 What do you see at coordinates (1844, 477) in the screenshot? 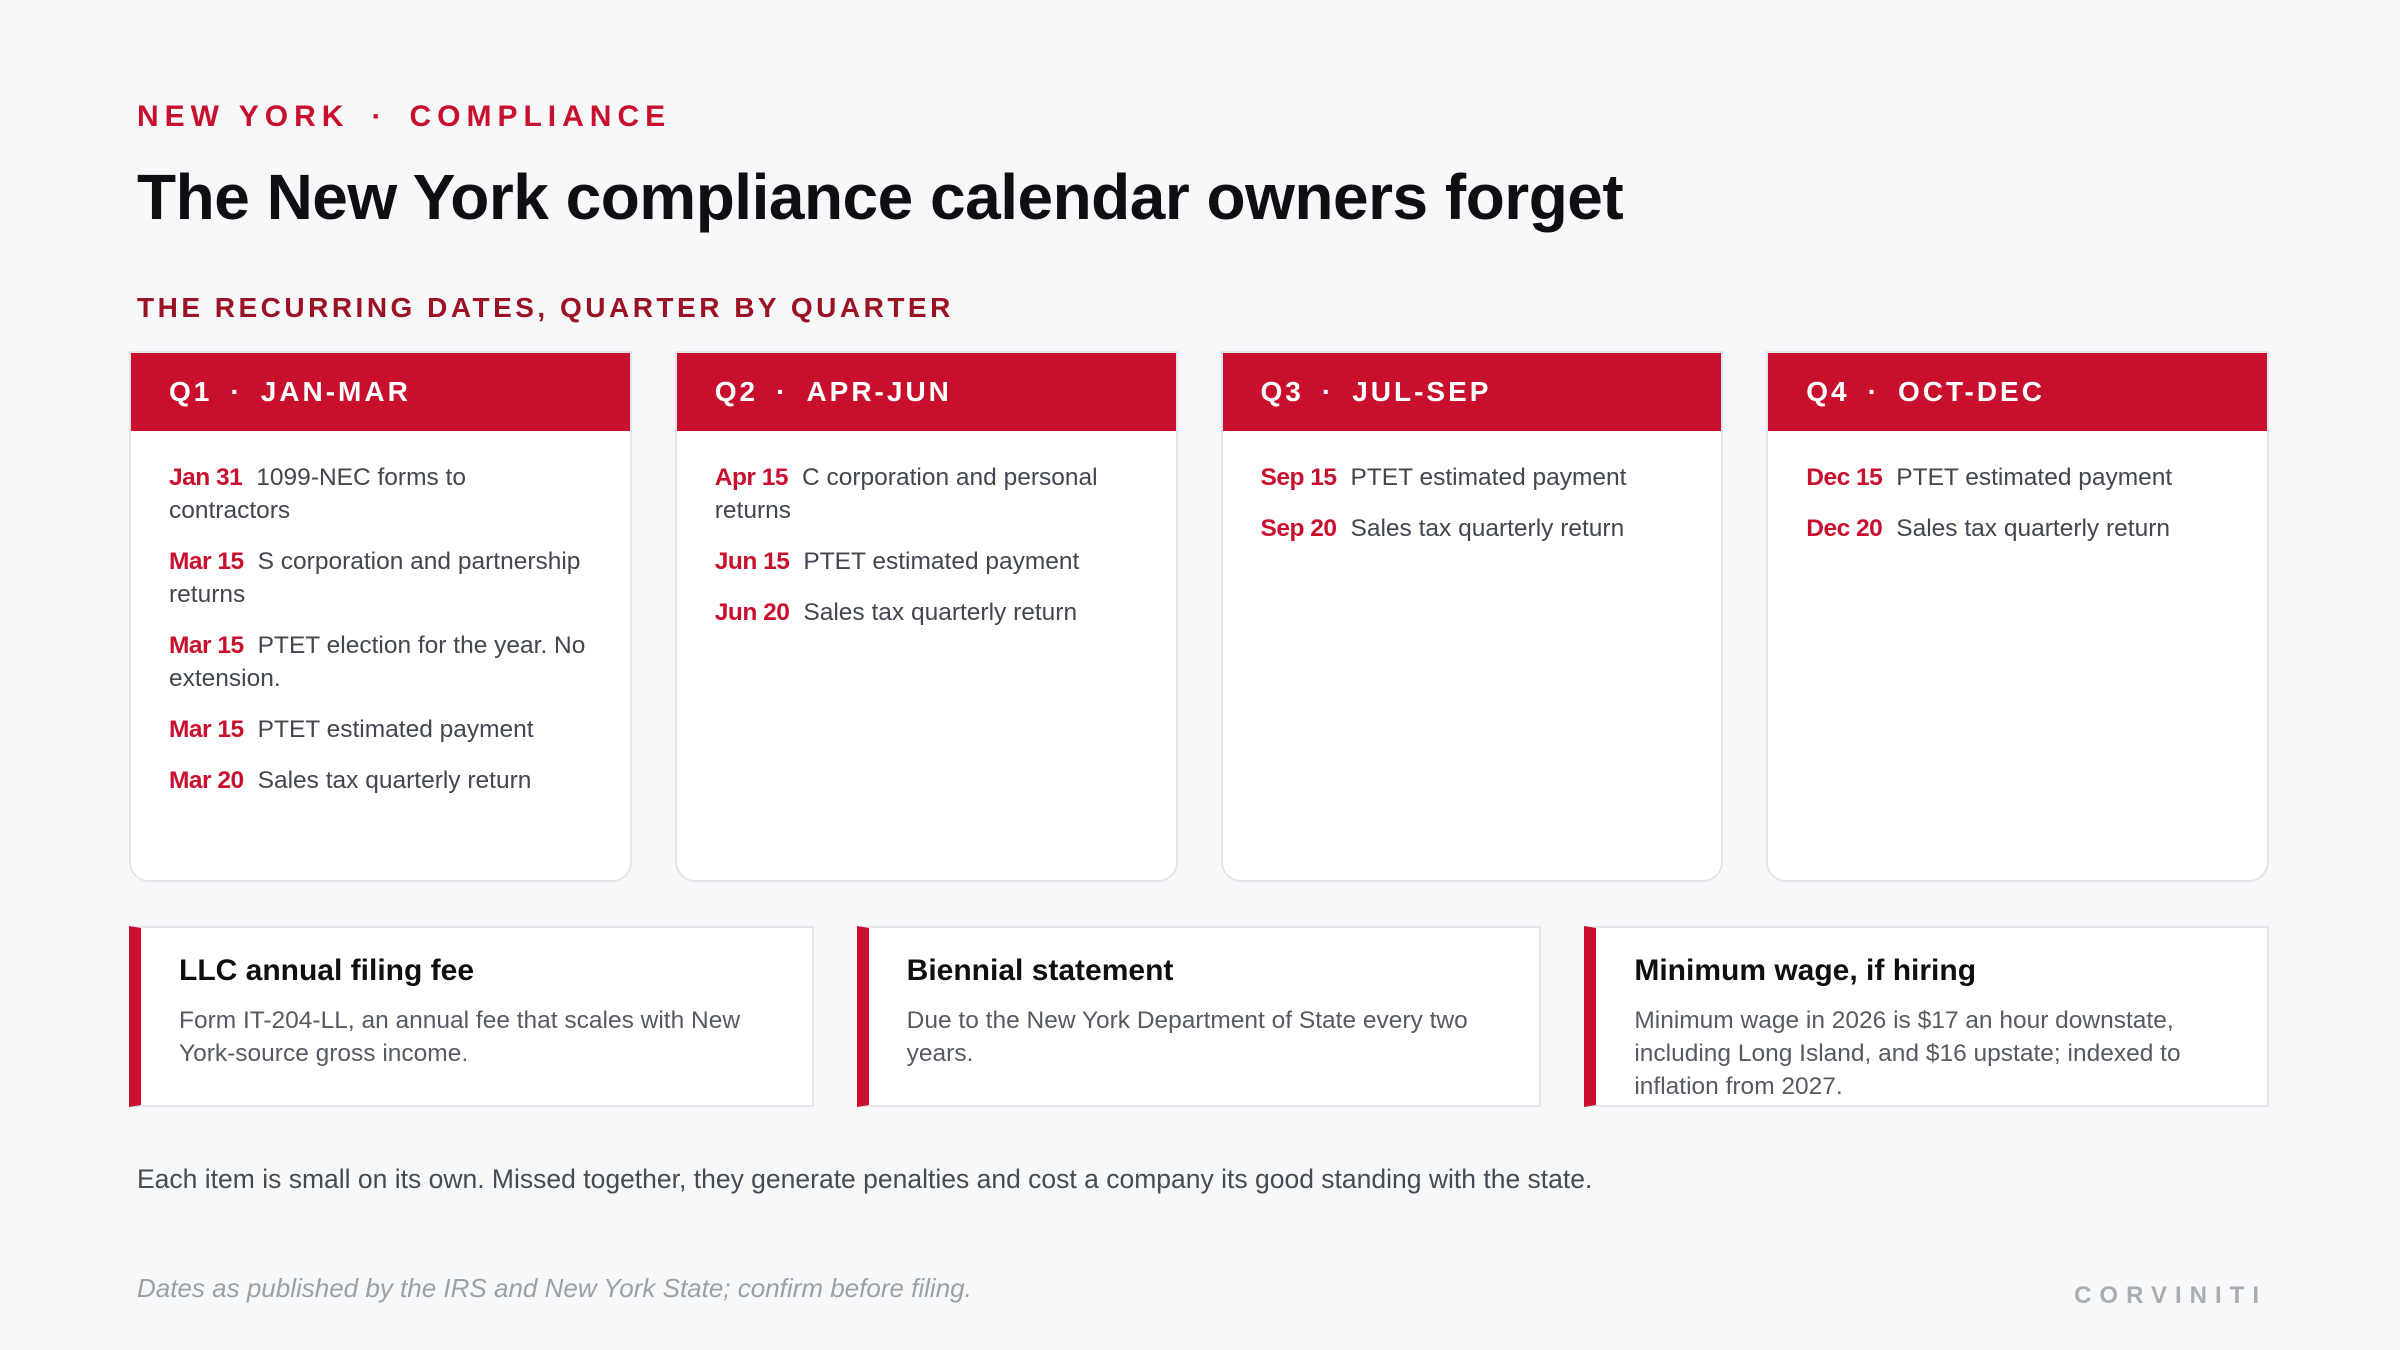
I see `deadline-date: Dec 15` at bounding box center [1844, 477].